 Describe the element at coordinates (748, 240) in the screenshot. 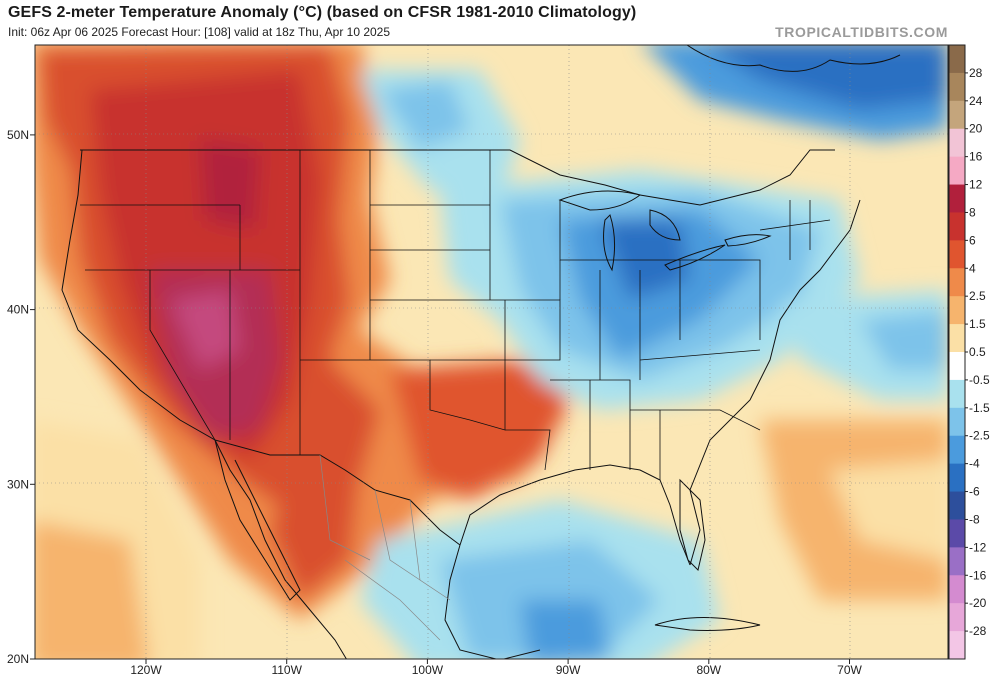

I see `lake-ontario` at that location.